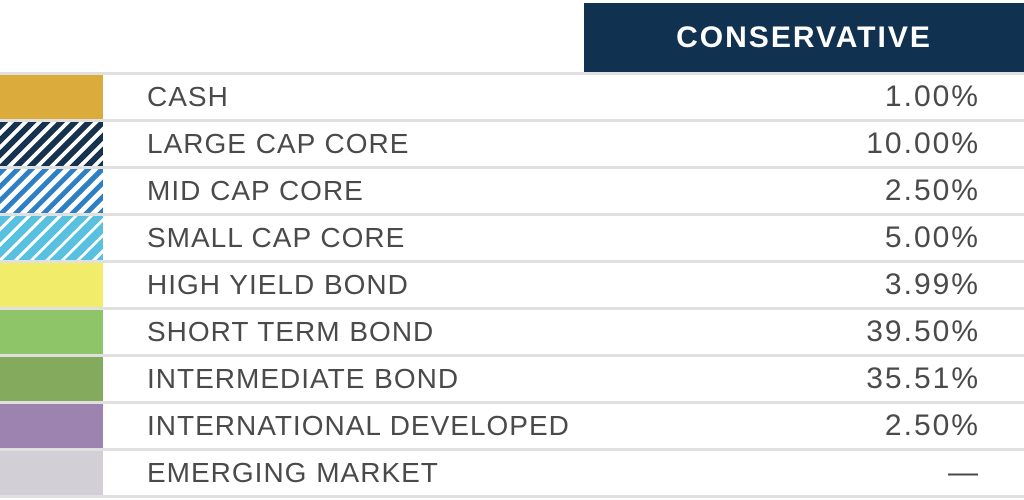 This screenshot has width=1024, height=500. I want to click on asset-class-label: SHORT TERM BOND, so click(291, 331).